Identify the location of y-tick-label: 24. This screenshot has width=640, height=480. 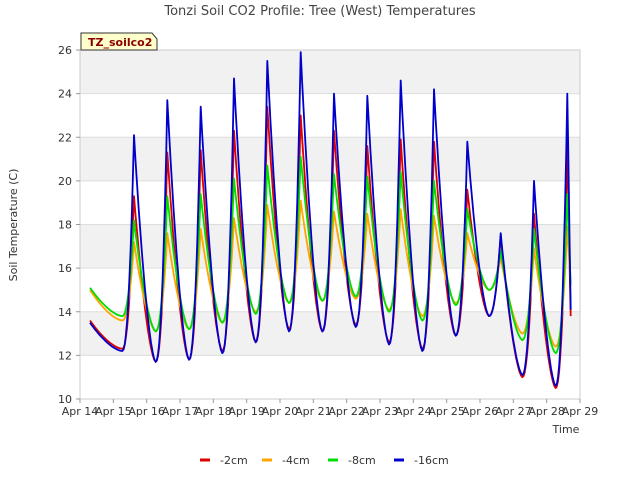
(65, 94).